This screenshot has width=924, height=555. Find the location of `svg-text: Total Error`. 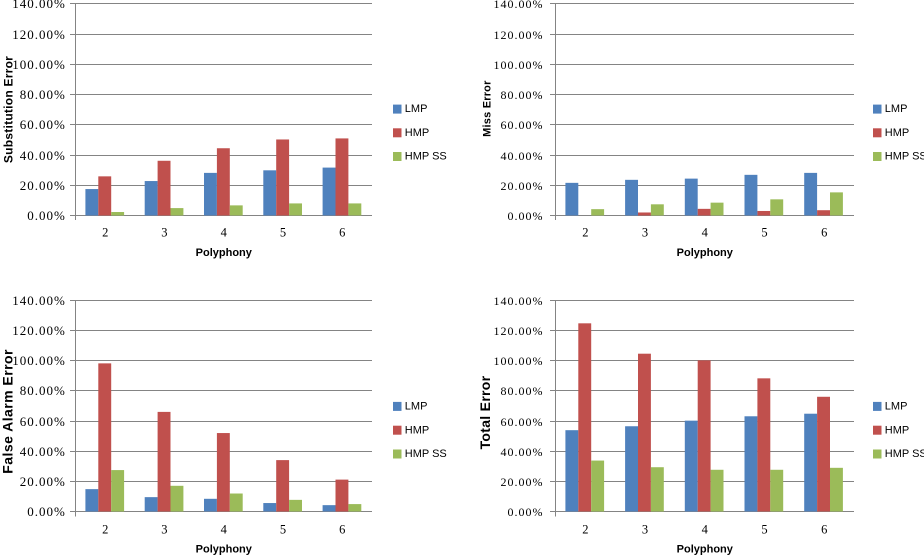

svg-text: Total Error is located at coordinates (485, 412).